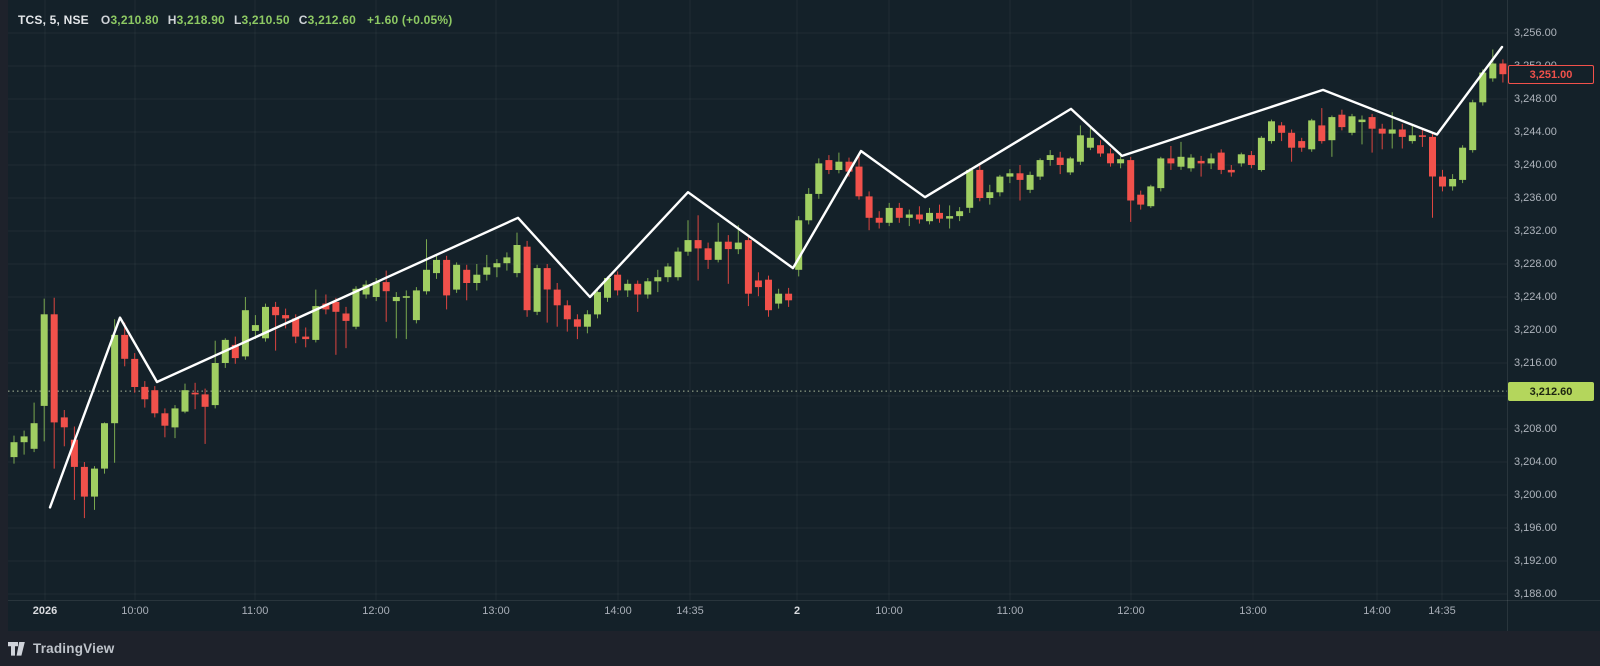  What do you see at coordinates (53, 20) in the screenshot?
I see `symbol-title: TCS, 5, NSE` at bounding box center [53, 20].